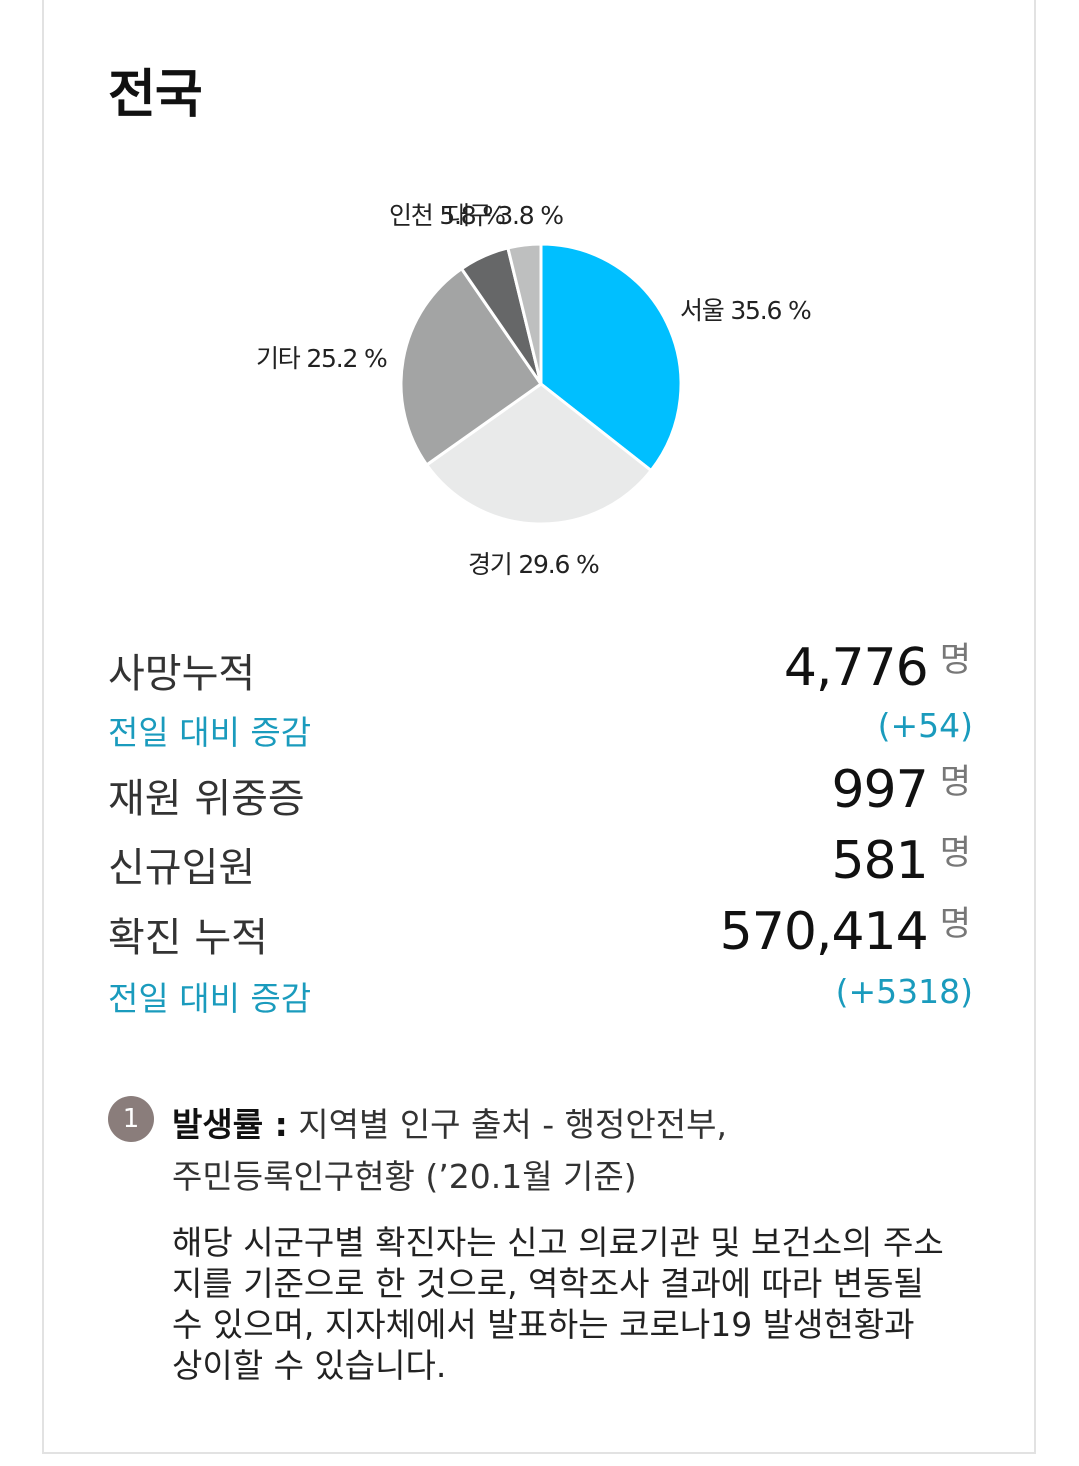  Describe the element at coordinates (404, 1176) in the screenshot. I see `note-line-2: 주민등록인구현황 (’20.1월 기준)` at that location.